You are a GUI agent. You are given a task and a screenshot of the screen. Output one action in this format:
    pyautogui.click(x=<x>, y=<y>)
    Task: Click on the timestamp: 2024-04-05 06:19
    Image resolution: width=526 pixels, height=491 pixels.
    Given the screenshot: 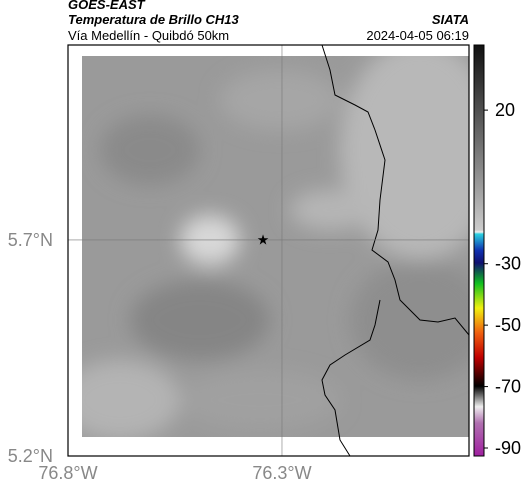 What is the action you would take?
    pyautogui.click(x=417, y=35)
    